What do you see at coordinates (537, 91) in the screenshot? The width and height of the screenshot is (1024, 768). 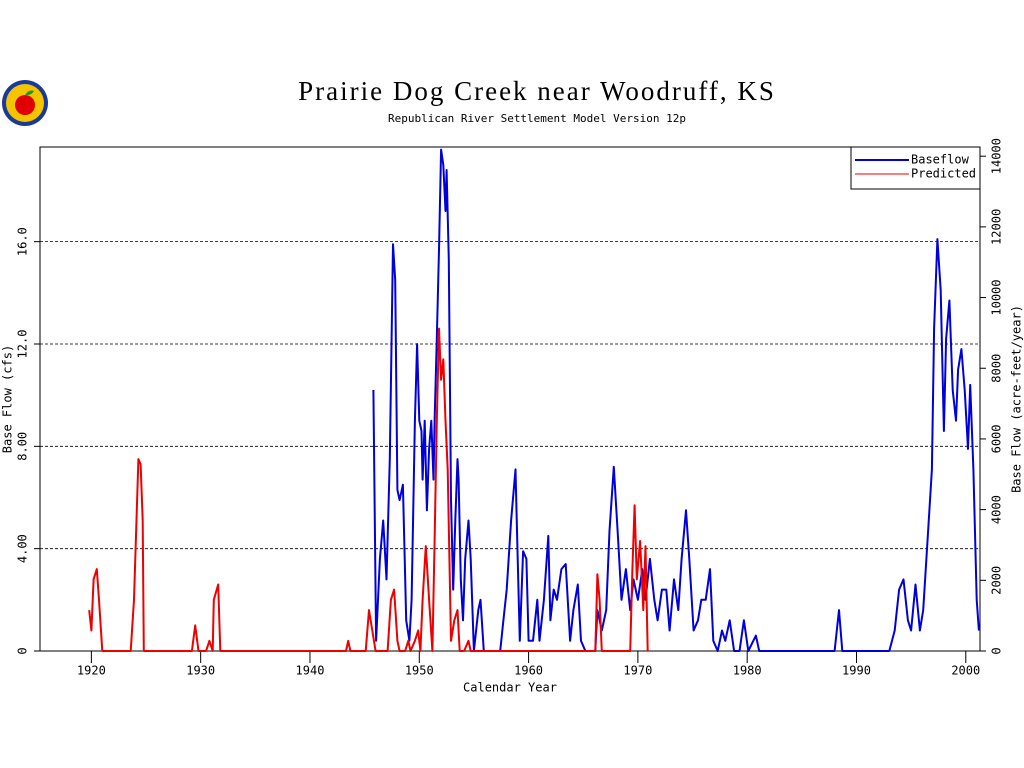 I see `chart-title: Prairie Dog Creek near Woodruff, KS` at bounding box center [537, 91].